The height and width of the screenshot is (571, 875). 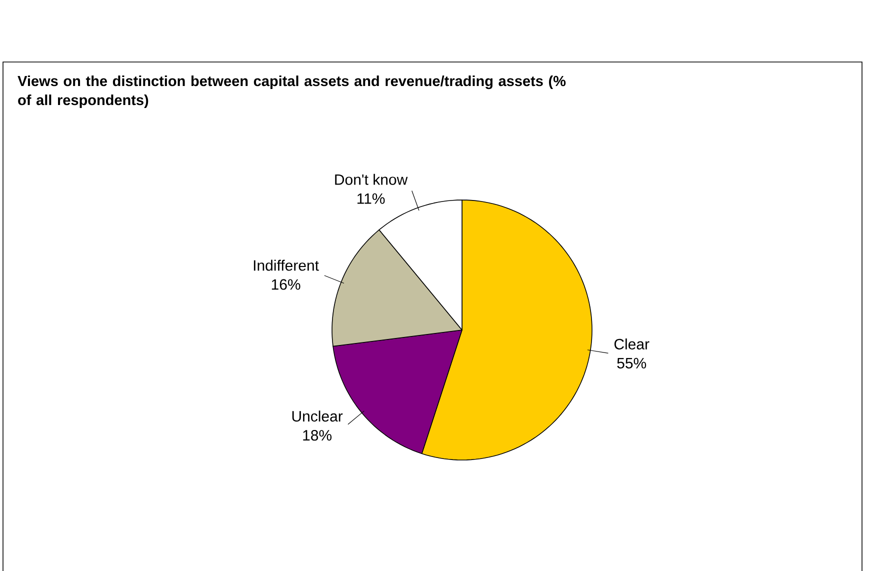 I want to click on slice-label: Clear, so click(x=632, y=344).